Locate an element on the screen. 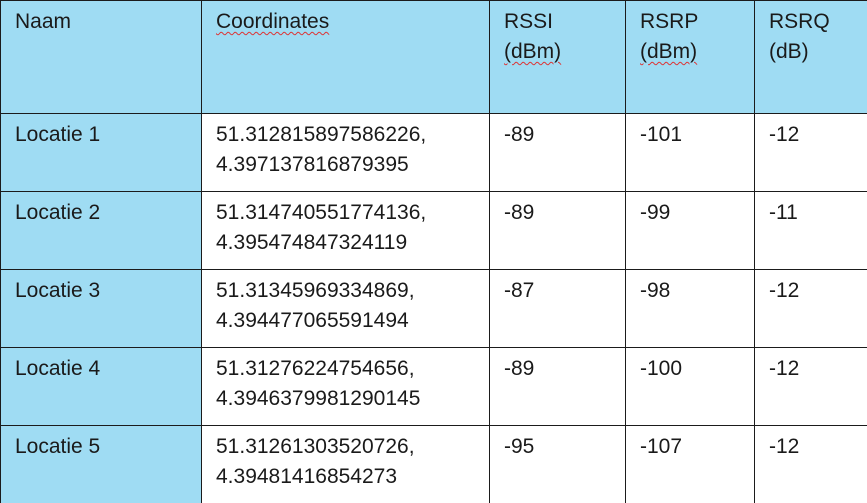 This screenshot has width=867, height=503. cell-lat: 51.31261303520726, is located at coordinates (315, 446).